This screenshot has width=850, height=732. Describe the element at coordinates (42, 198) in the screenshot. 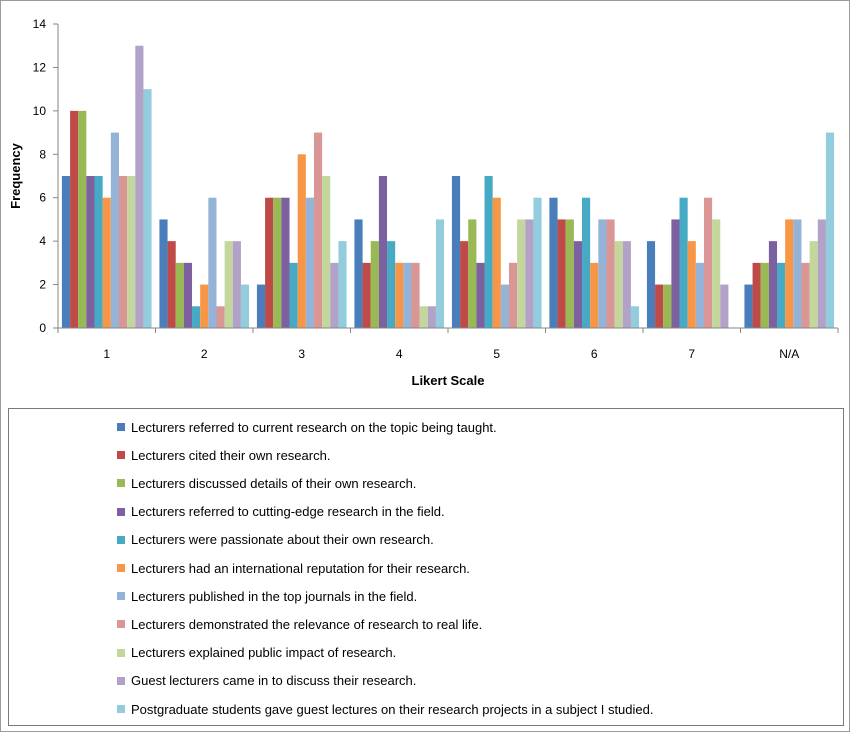

I see `y-tick-label: 6` at that location.